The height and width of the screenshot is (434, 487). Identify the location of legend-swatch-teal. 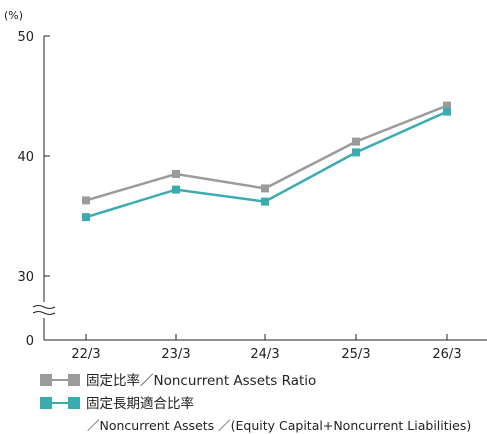
(60, 403).